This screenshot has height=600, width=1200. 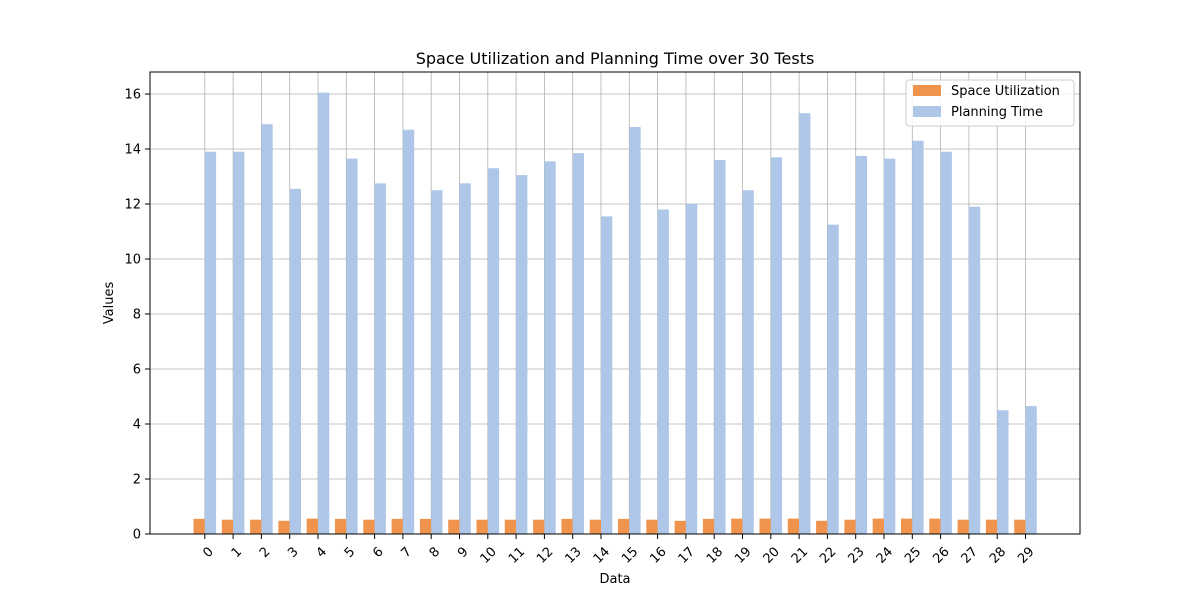 What do you see at coordinates (856, 555) in the screenshot?
I see `x-tick-label-23: 23` at bounding box center [856, 555].